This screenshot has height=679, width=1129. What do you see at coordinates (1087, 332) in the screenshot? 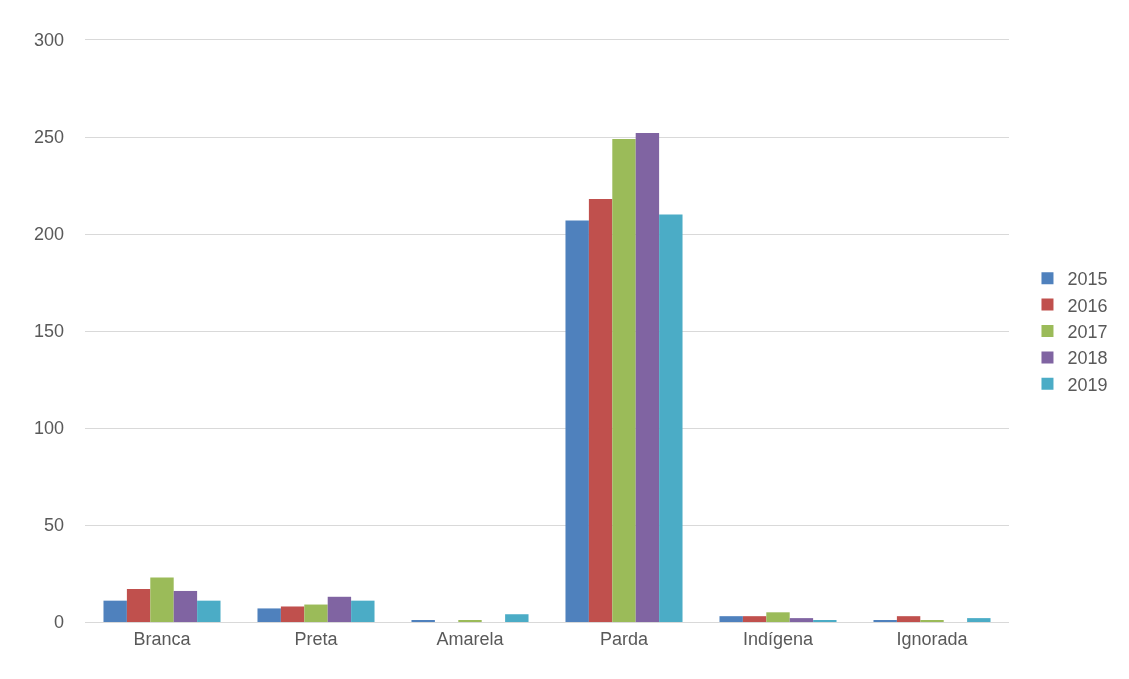
I see `legend-label: 2017` at bounding box center [1087, 332].